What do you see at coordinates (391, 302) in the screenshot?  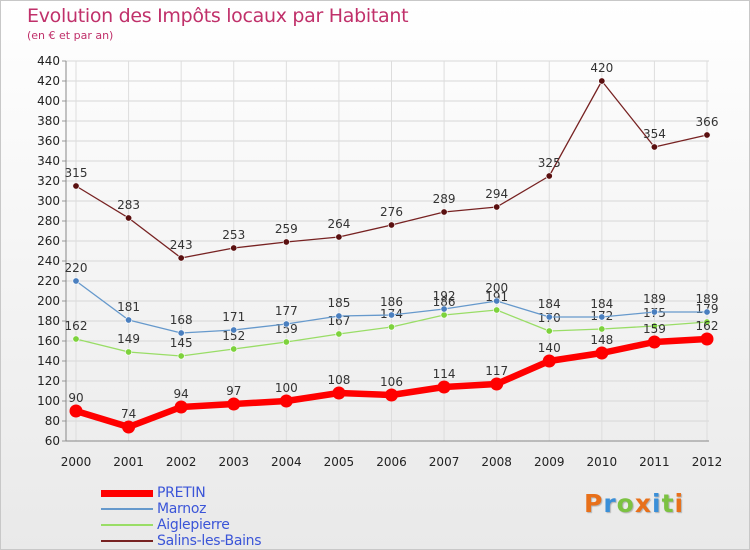 I see `data-label: 186` at bounding box center [391, 302].